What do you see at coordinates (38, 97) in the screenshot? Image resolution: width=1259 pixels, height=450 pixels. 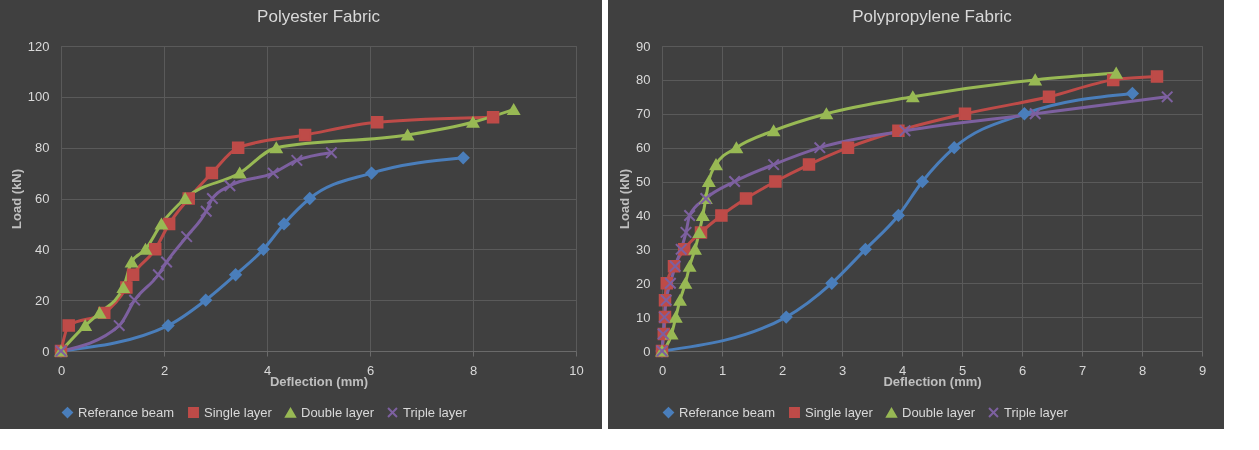 I see `y-tick-label: 100` at bounding box center [38, 97].